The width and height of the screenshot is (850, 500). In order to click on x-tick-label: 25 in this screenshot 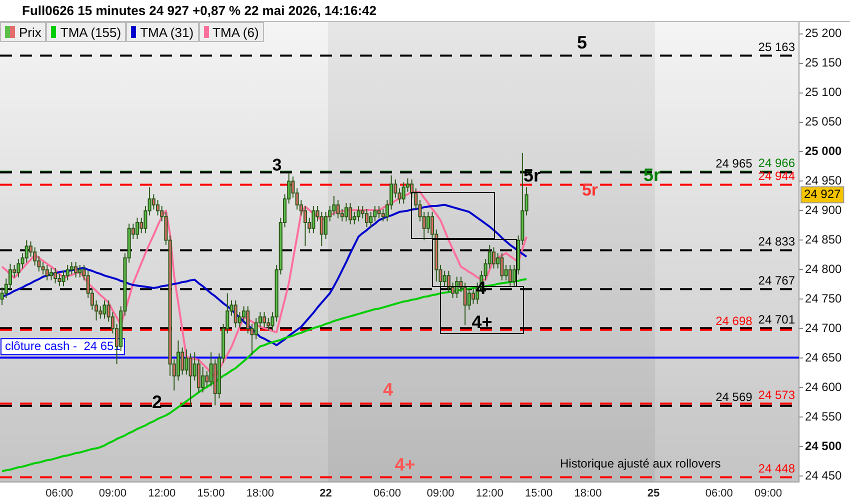, I will do `click(653, 494)`.